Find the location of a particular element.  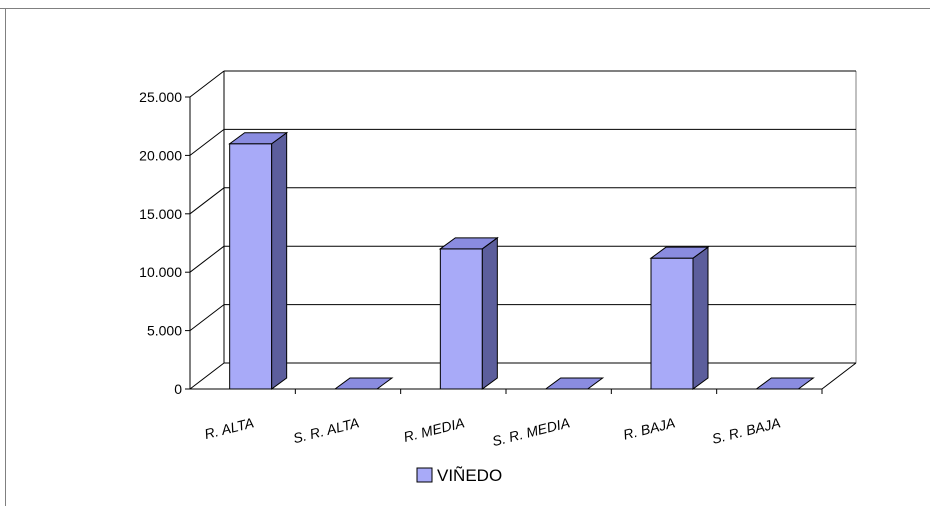

x-tick-label: R. MEDIA is located at coordinates (434, 429).